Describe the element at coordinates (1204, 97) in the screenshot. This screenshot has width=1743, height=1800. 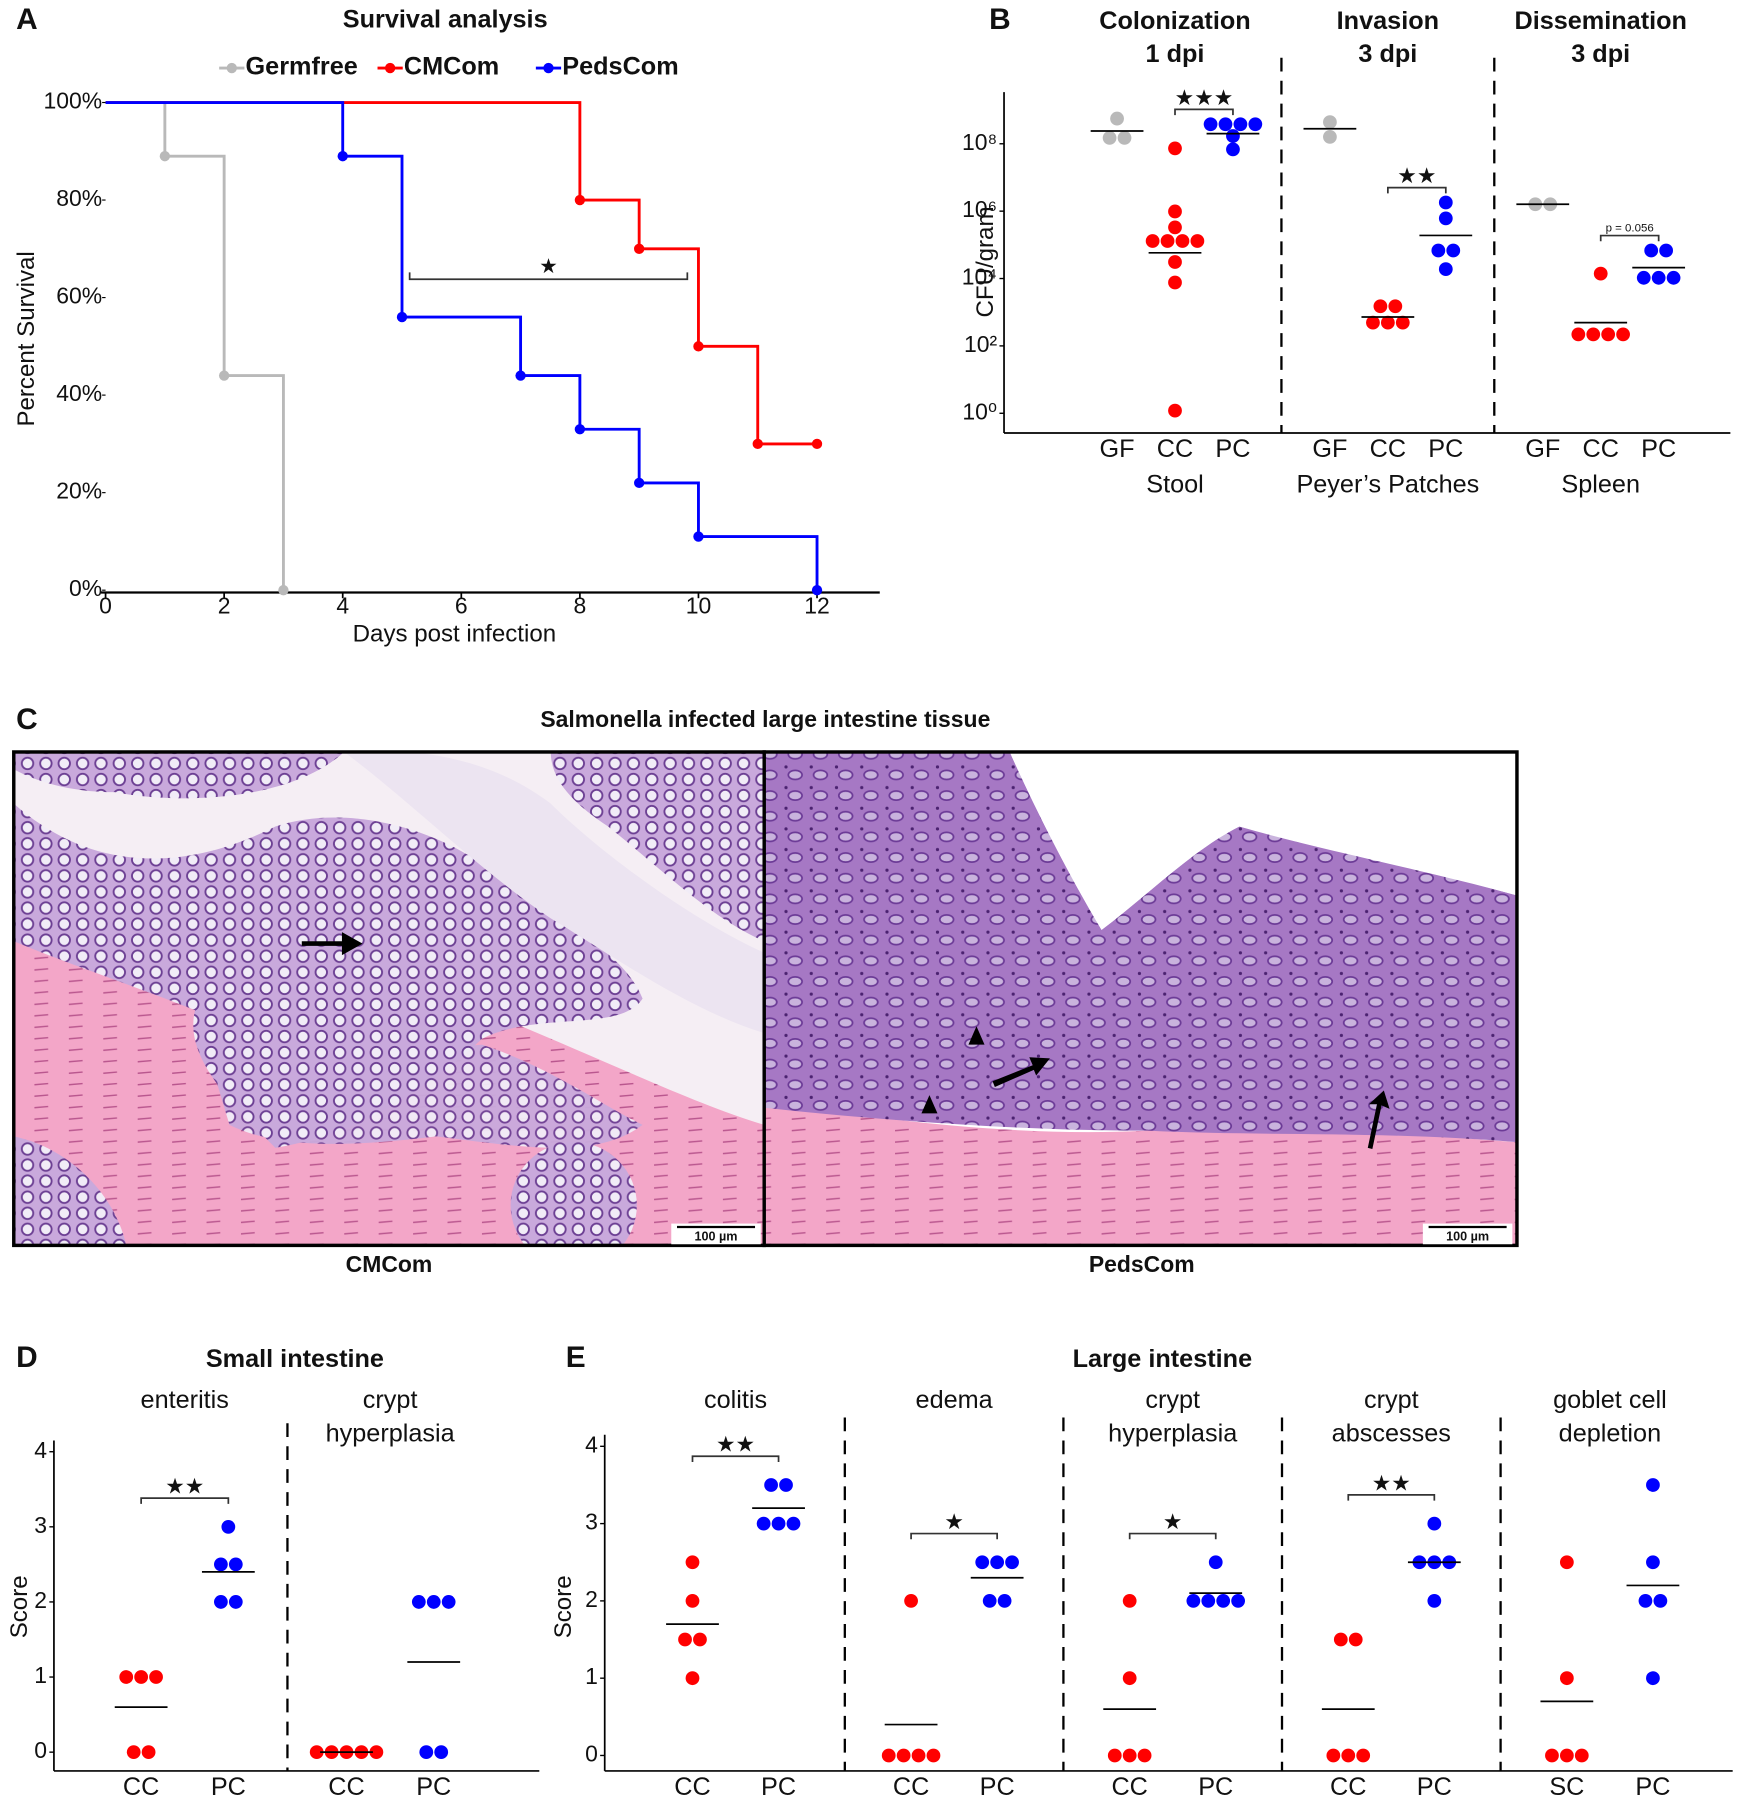
I see `significance-label: ★★★` at that location.